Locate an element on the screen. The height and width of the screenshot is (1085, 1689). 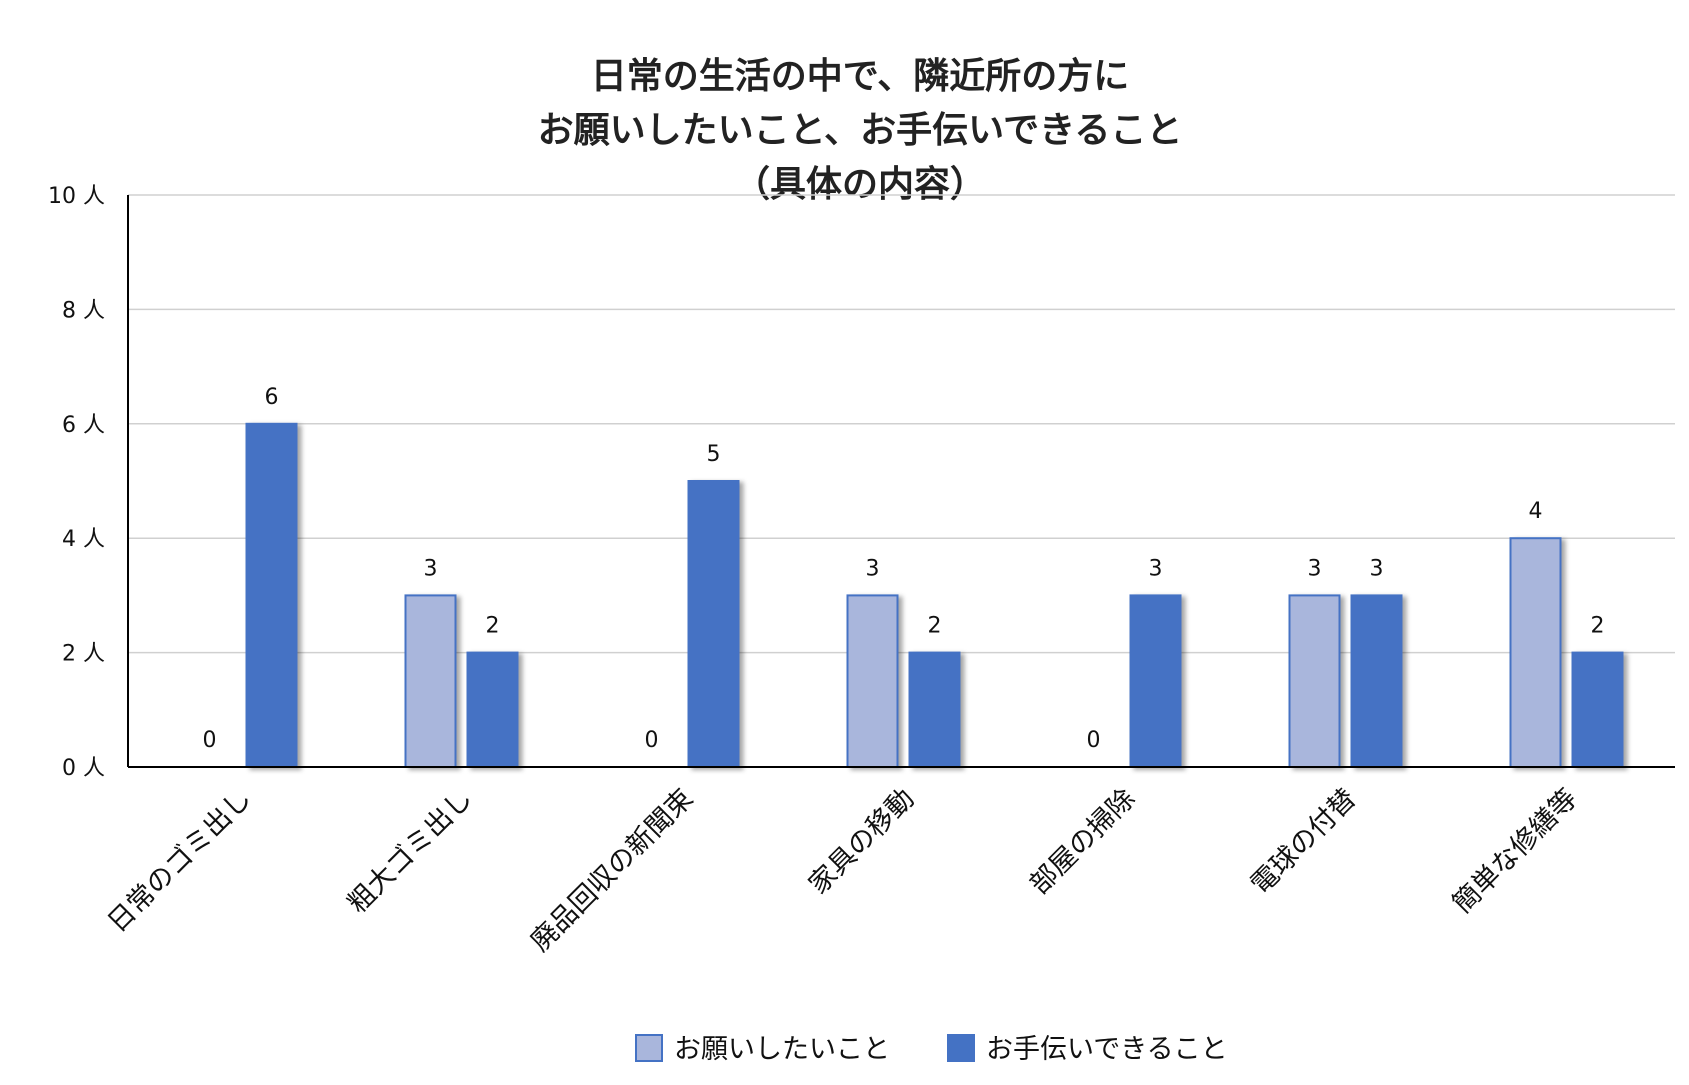
y-tick-label: 6 人 is located at coordinates (83, 425).